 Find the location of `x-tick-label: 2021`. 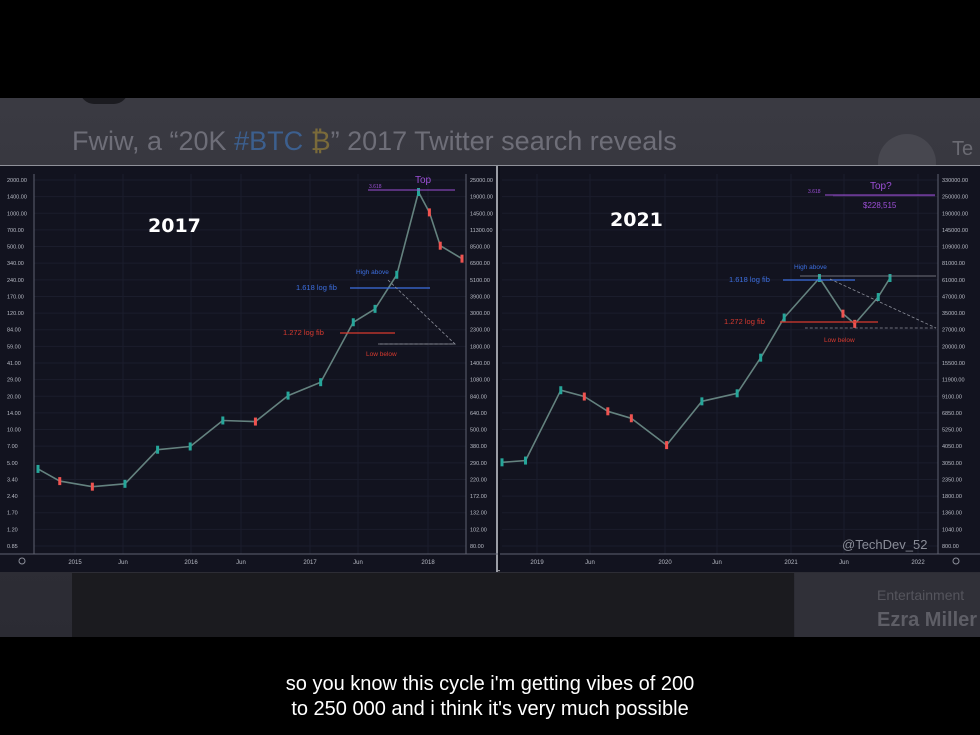

x-tick-label: 2021 is located at coordinates (791, 563).